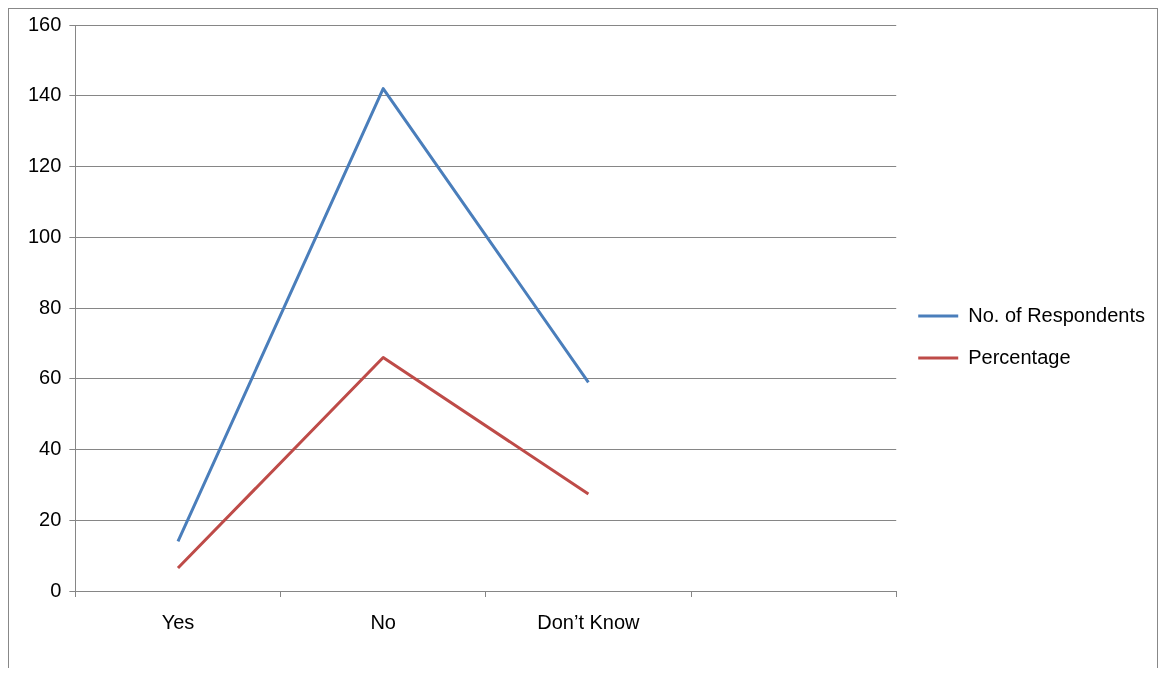  What do you see at coordinates (44, 94) in the screenshot?
I see `y-tick-label: 140` at bounding box center [44, 94].